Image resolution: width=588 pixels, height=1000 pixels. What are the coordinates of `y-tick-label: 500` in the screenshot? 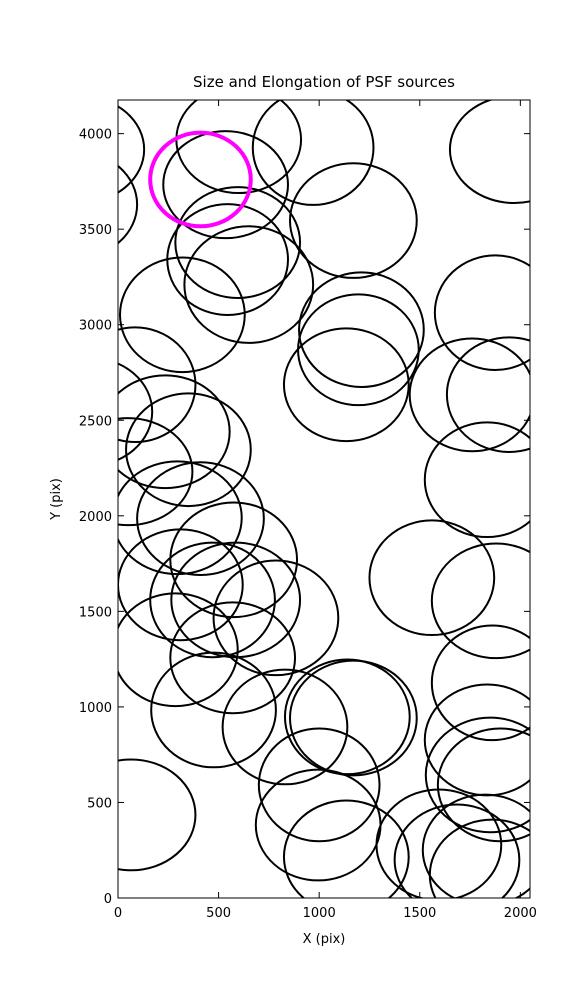 It's located at (99, 803).